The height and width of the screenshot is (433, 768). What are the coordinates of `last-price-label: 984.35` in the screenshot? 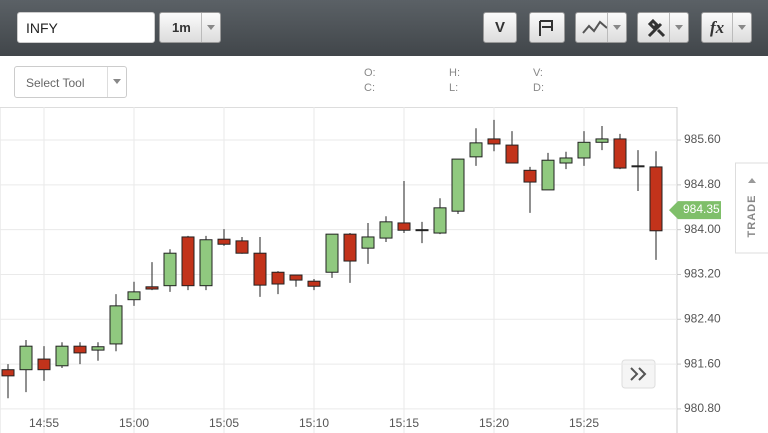 It's located at (701, 209).